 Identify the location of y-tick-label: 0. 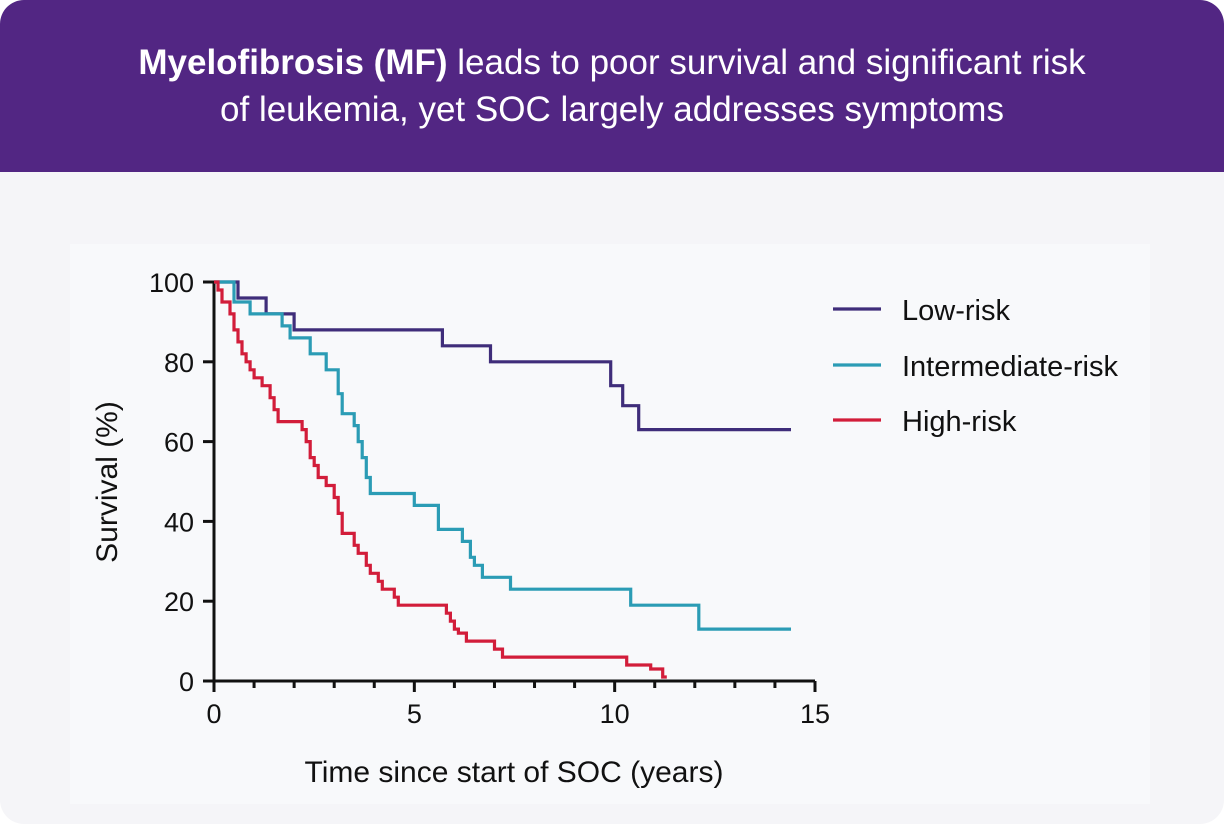
(186, 682).